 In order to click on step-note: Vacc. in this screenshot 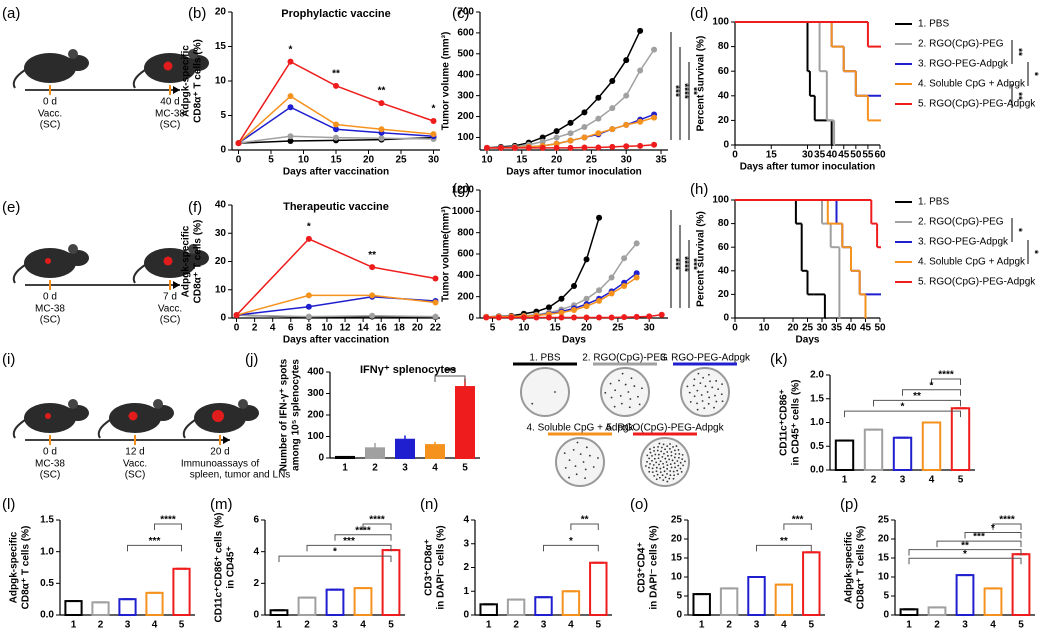, I will do `click(170, 309)`.